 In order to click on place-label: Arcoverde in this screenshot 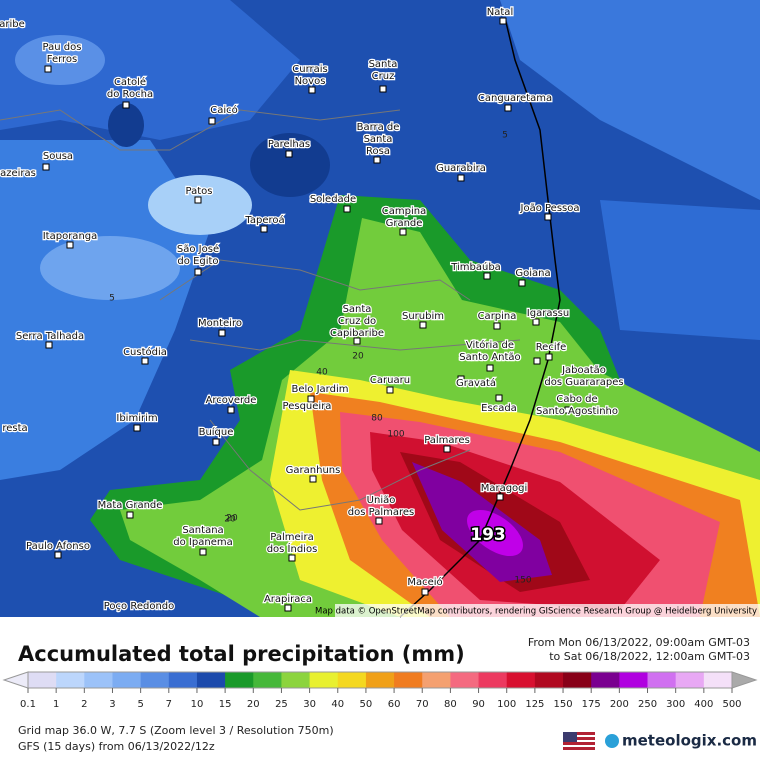, I will do `click(231, 400)`.